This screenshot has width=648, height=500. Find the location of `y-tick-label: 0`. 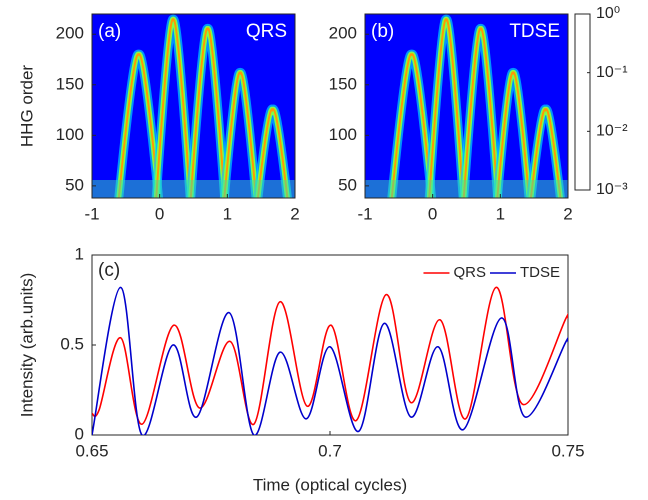

y-tick-label: 0 is located at coordinates (79, 433).